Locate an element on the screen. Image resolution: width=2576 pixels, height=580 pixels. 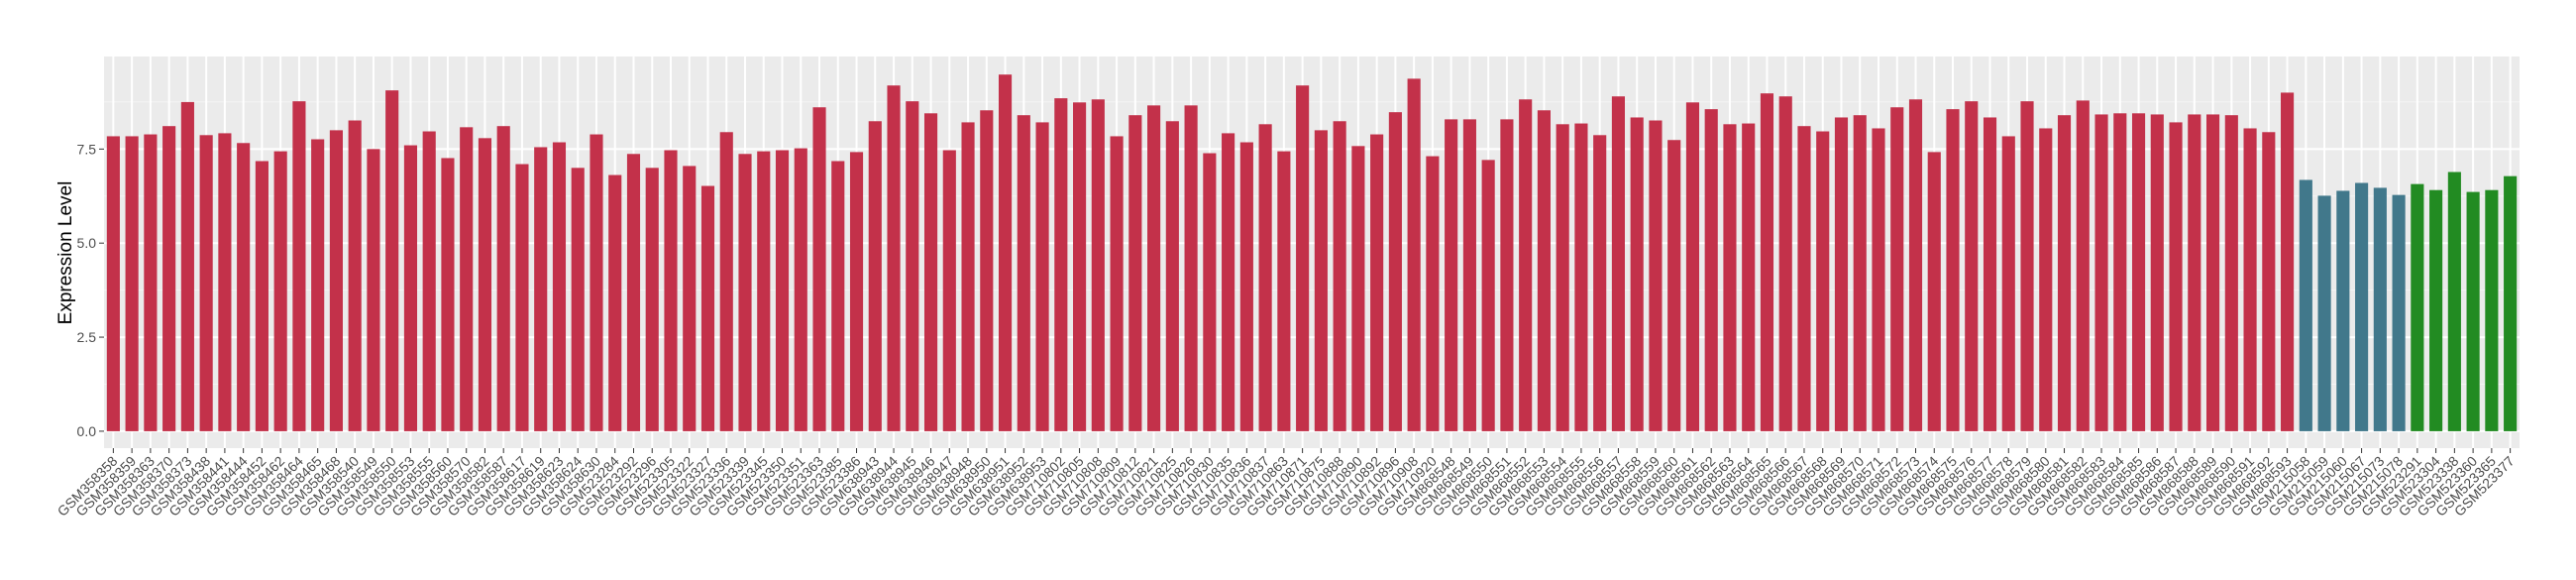
bar-GSM523351 is located at coordinates (801, 289).